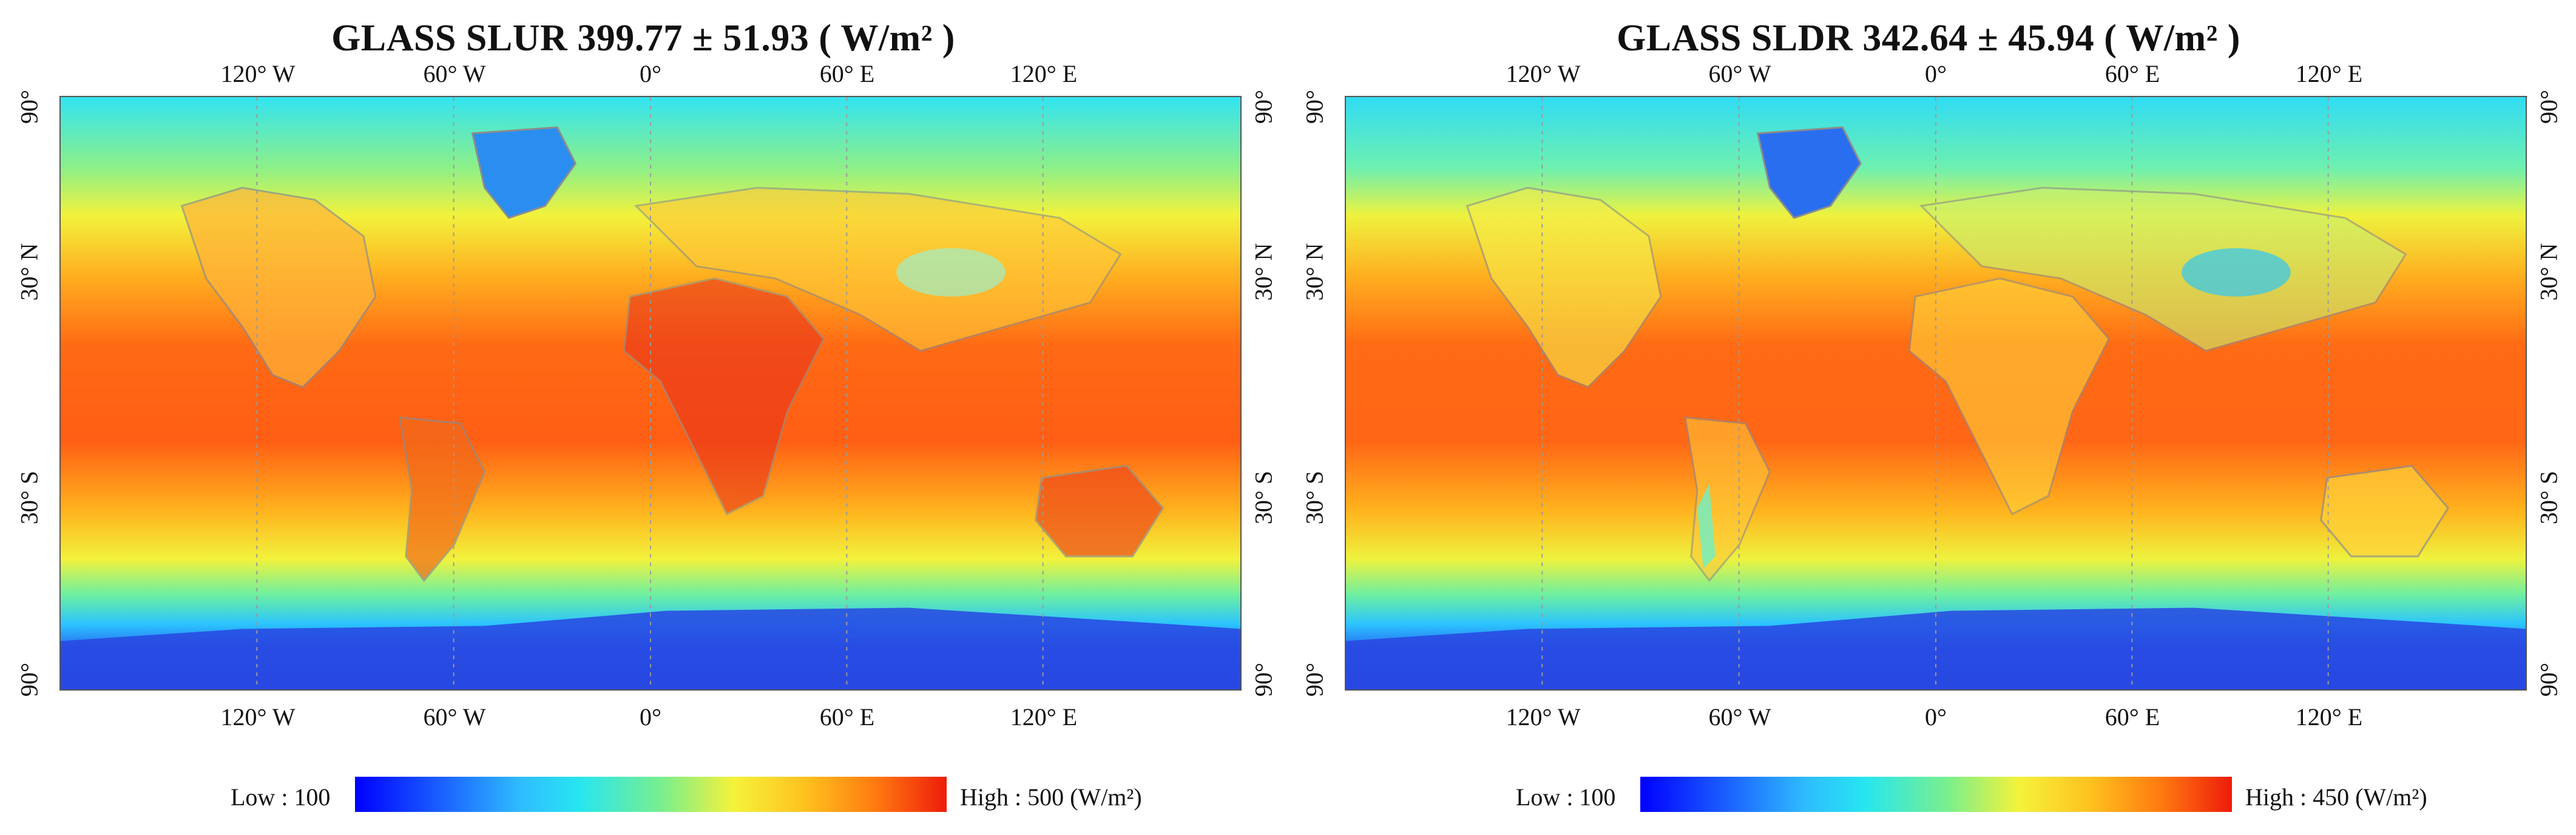 The image size is (2576, 835). I want to click on slur-colorbar, so click(651, 794).